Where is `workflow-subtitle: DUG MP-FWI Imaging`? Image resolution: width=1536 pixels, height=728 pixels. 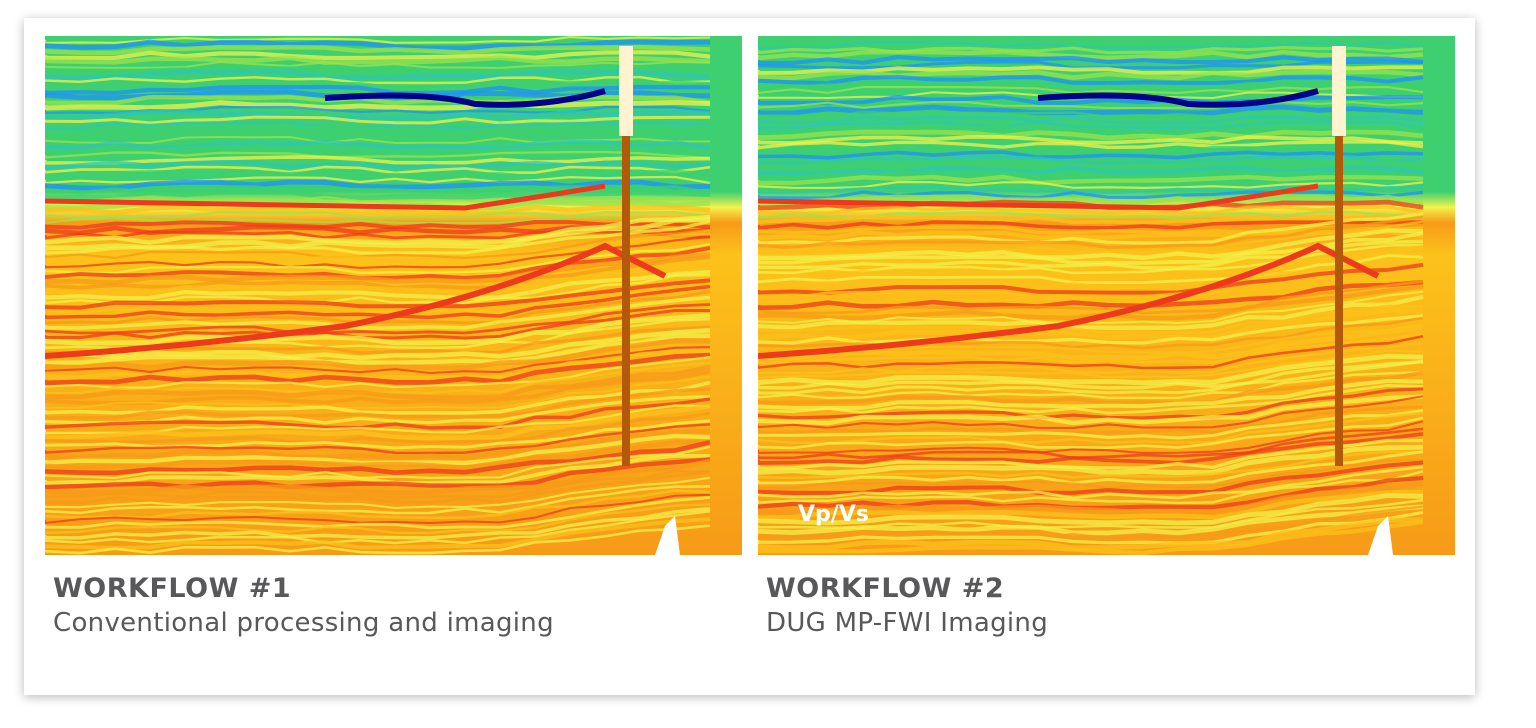
workflow-subtitle: DUG MP-FWI Imaging is located at coordinates (907, 623).